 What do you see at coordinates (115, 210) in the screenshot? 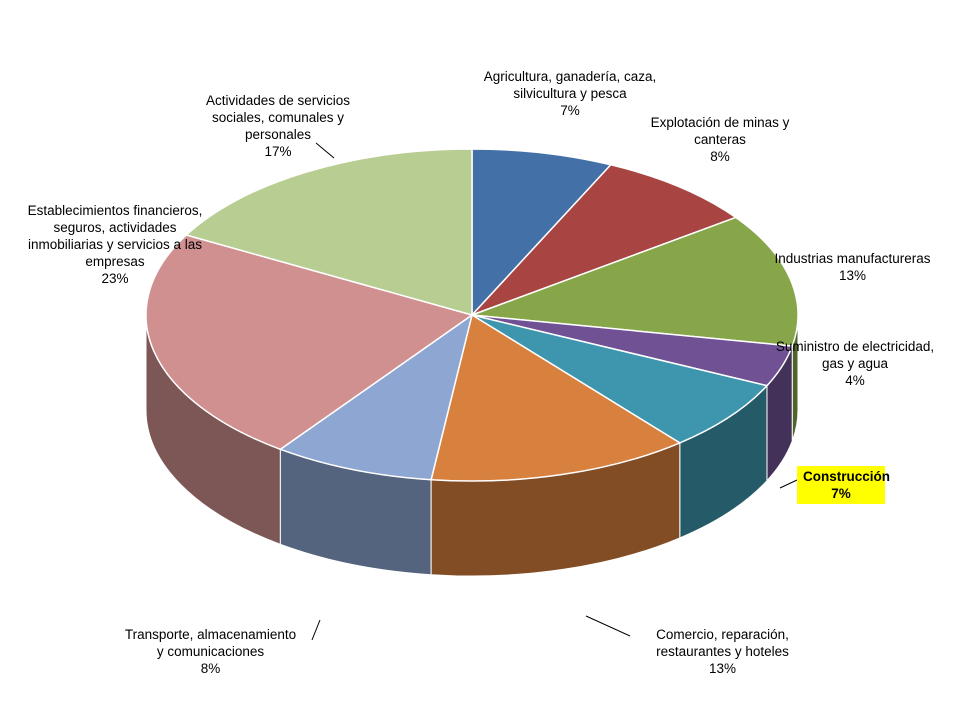
I see `label-line: Establecimientos financieros,` at bounding box center [115, 210].